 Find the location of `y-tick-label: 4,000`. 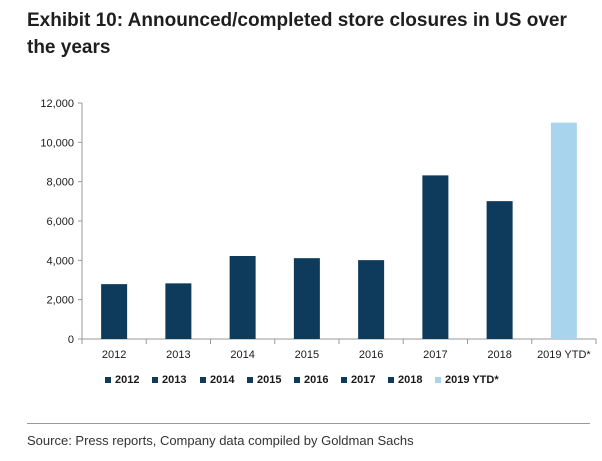

y-tick-label: 4,000 is located at coordinates (60, 261).